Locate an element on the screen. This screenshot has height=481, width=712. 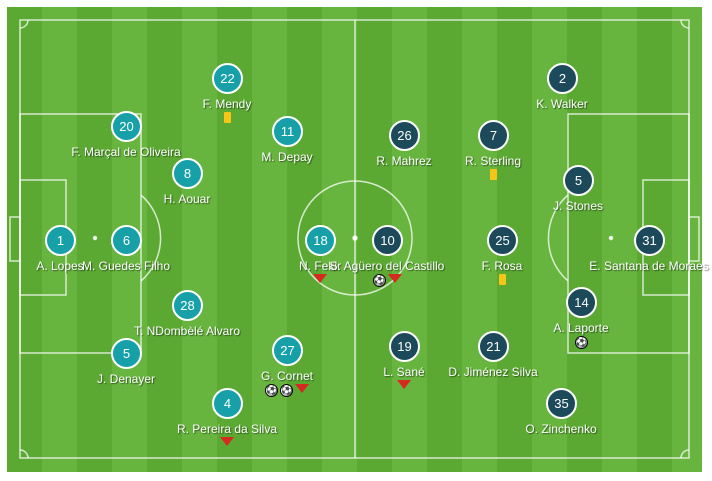
player-name-text: O. Zinchenko is located at coordinates (561, 429).